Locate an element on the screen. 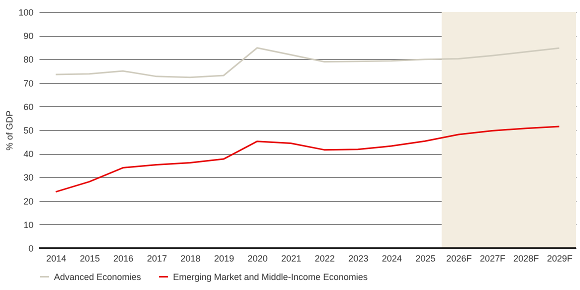  x-tick-label: 2014 is located at coordinates (56, 259).